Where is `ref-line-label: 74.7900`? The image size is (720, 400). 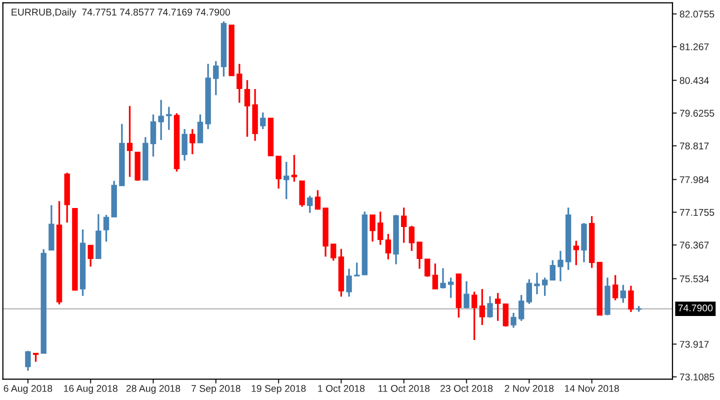 ref-line-label: 74.7900 is located at coordinates (695, 308).